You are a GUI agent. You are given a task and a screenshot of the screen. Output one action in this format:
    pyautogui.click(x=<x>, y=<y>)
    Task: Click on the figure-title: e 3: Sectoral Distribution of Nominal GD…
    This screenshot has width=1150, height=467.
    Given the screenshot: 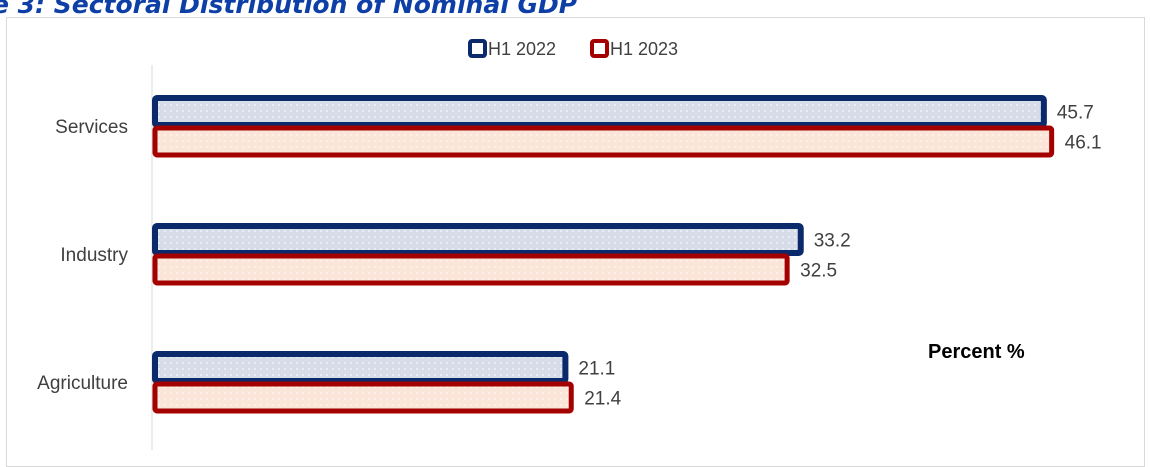 What is the action you would take?
    pyautogui.click(x=289, y=9)
    